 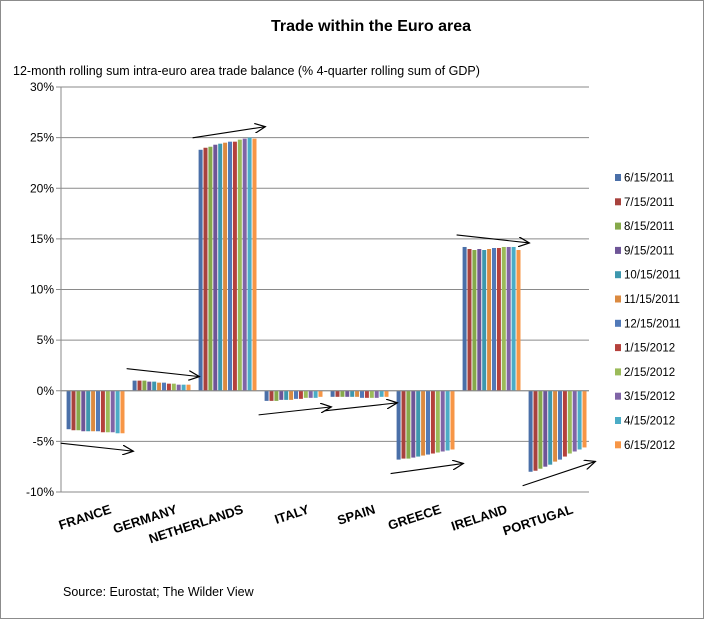 What do you see at coordinates (649, 397) in the screenshot?
I see `legend-label: 3/15/2012` at bounding box center [649, 397].